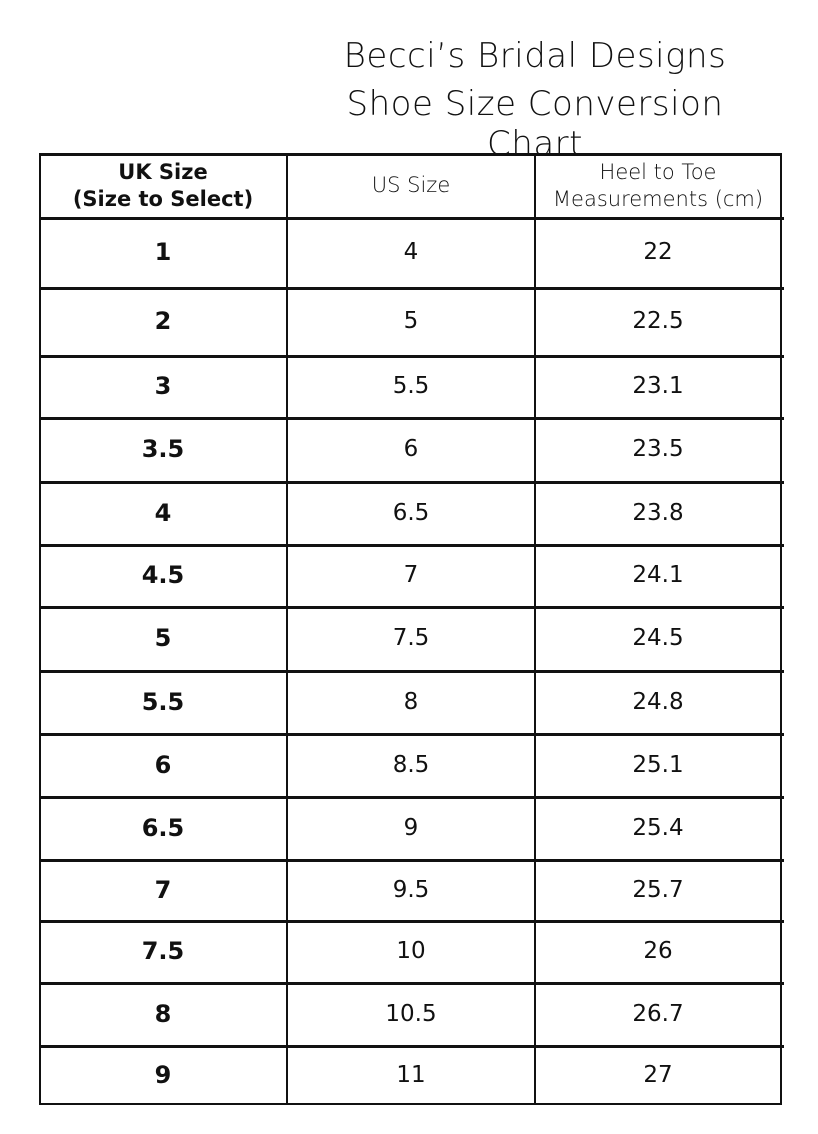 The height and width of the screenshot is (1134, 818). Describe the element at coordinates (163, 889) in the screenshot. I see `uk-size-cell: 7` at that location.